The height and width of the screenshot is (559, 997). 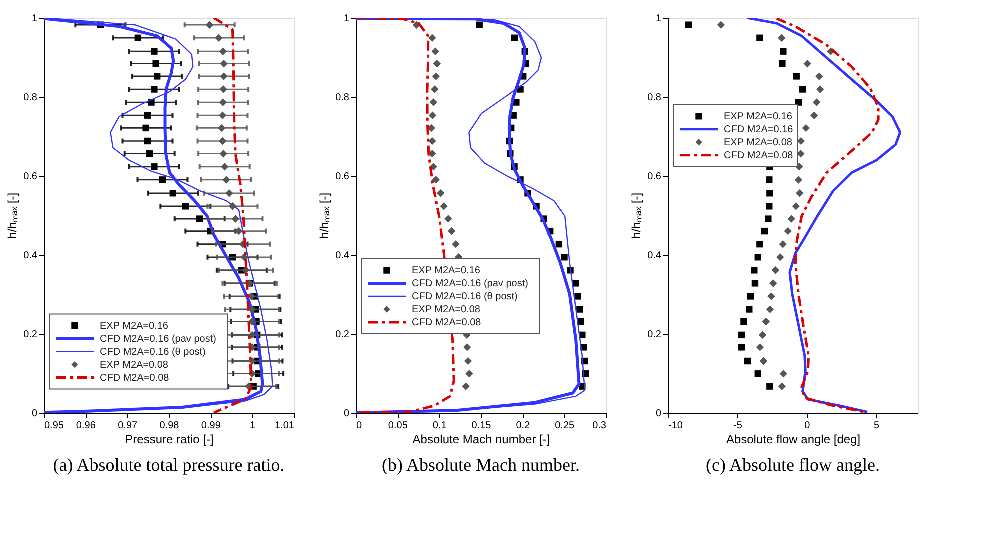 What do you see at coordinates (738, 426) in the screenshot?
I see `x-tick-label: -5` at bounding box center [738, 426].